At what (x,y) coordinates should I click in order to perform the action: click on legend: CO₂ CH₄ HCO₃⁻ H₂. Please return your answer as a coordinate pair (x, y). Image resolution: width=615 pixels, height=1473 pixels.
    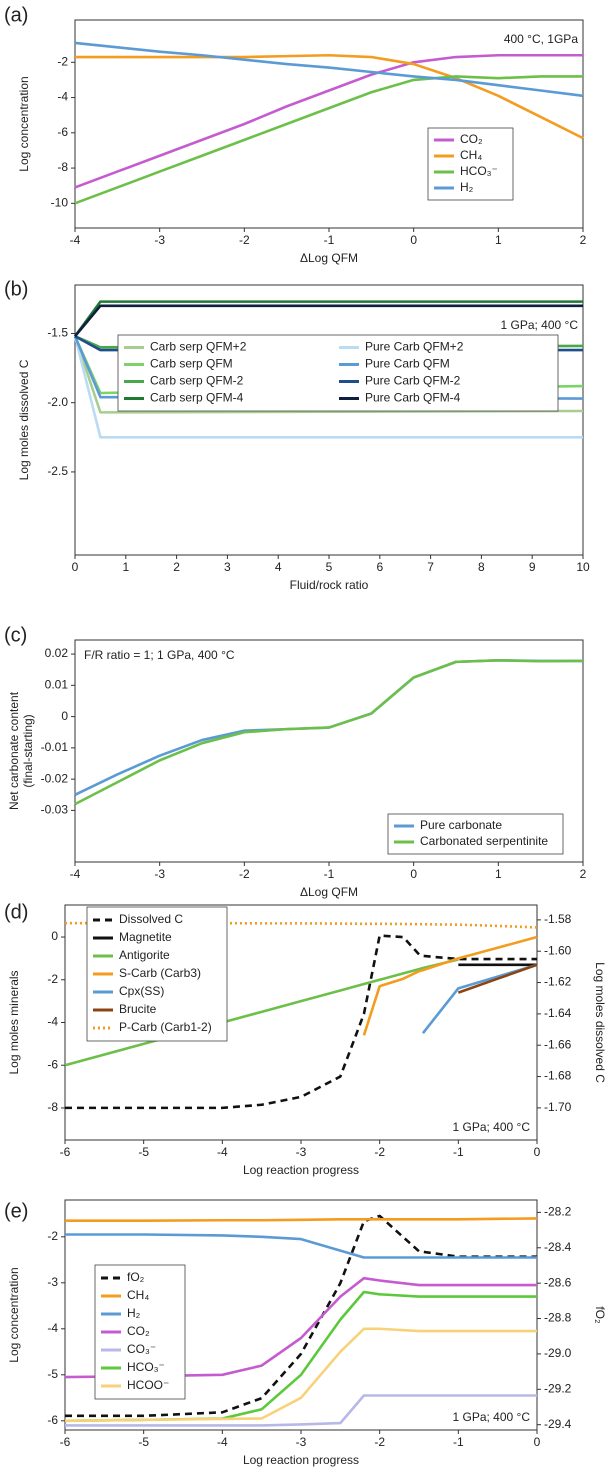
    Looking at the image, I should click on (470, 164).